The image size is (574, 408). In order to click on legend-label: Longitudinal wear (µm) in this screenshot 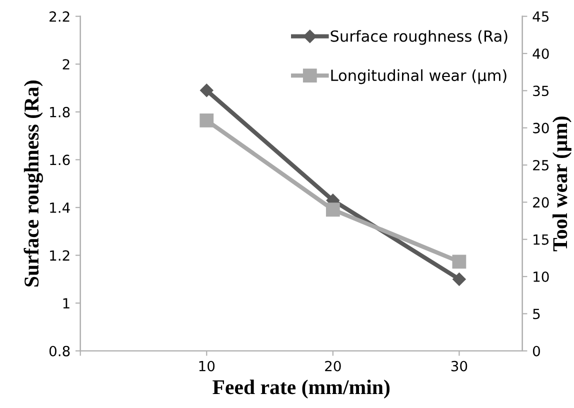, I will do `click(418, 76)`.